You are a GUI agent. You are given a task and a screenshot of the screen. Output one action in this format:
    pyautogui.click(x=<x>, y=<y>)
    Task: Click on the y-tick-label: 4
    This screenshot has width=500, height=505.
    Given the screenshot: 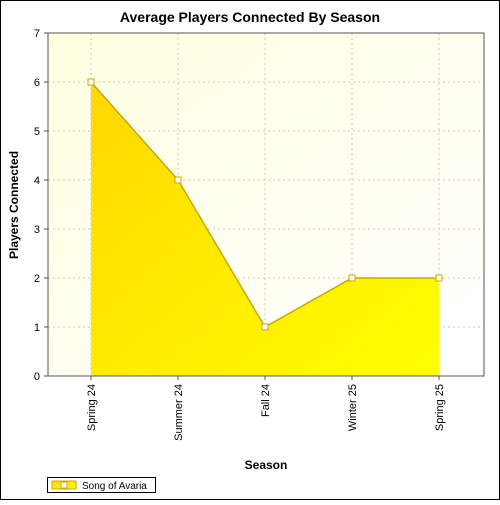 What is the action you would take?
    pyautogui.click(x=37, y=181)
    